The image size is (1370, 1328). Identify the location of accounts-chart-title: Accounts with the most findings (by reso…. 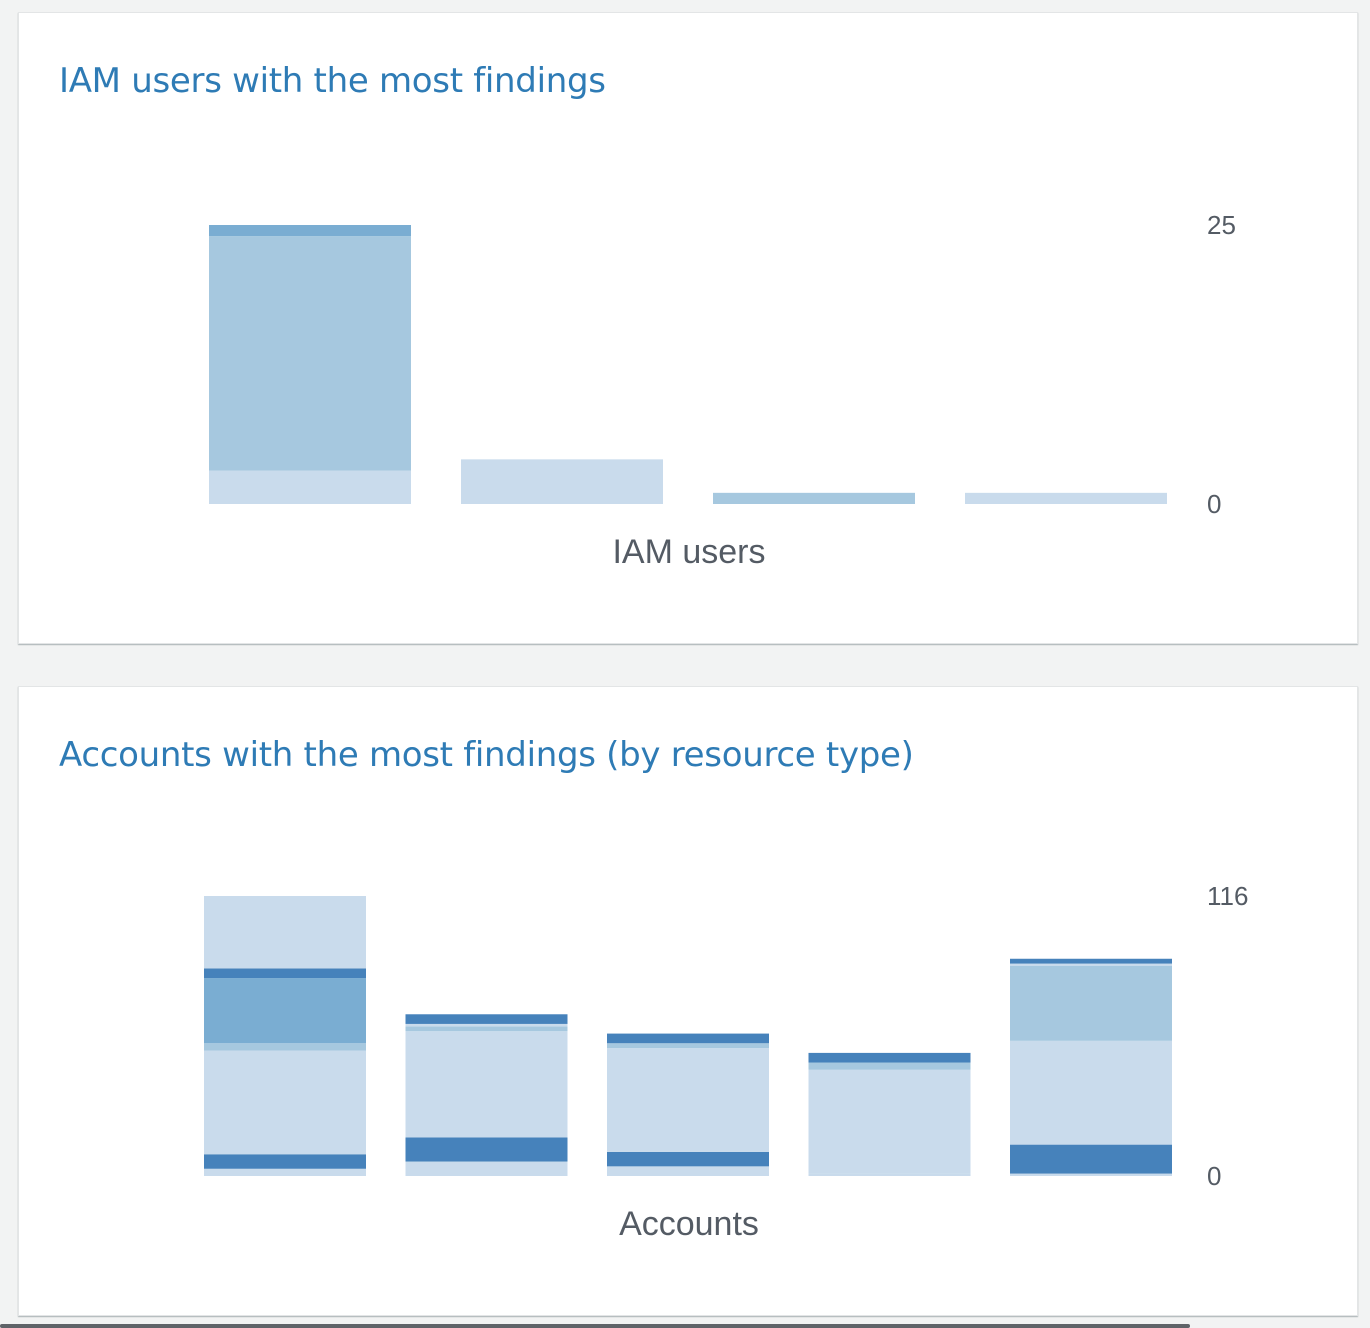
(486, 755).